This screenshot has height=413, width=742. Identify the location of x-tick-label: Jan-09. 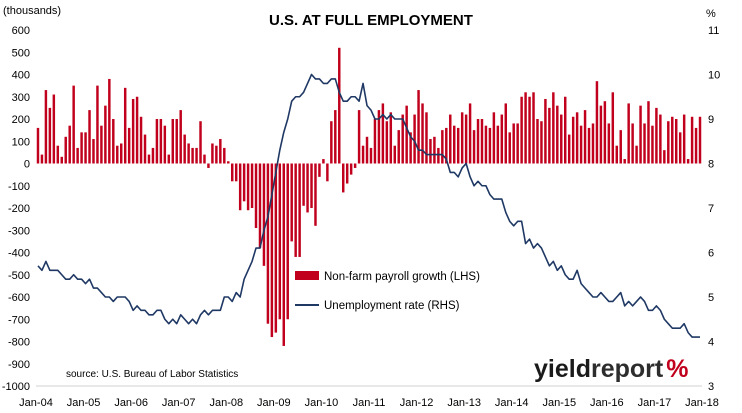
(274, 403).